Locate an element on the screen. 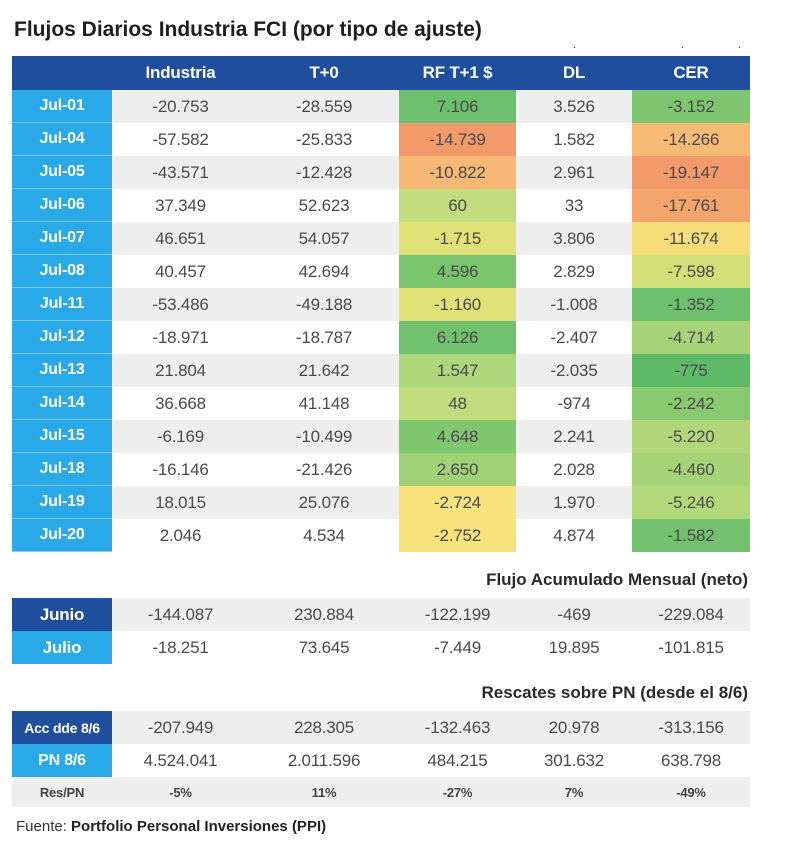  row-label: PN 8/6 is located at coordinates (62, 760).